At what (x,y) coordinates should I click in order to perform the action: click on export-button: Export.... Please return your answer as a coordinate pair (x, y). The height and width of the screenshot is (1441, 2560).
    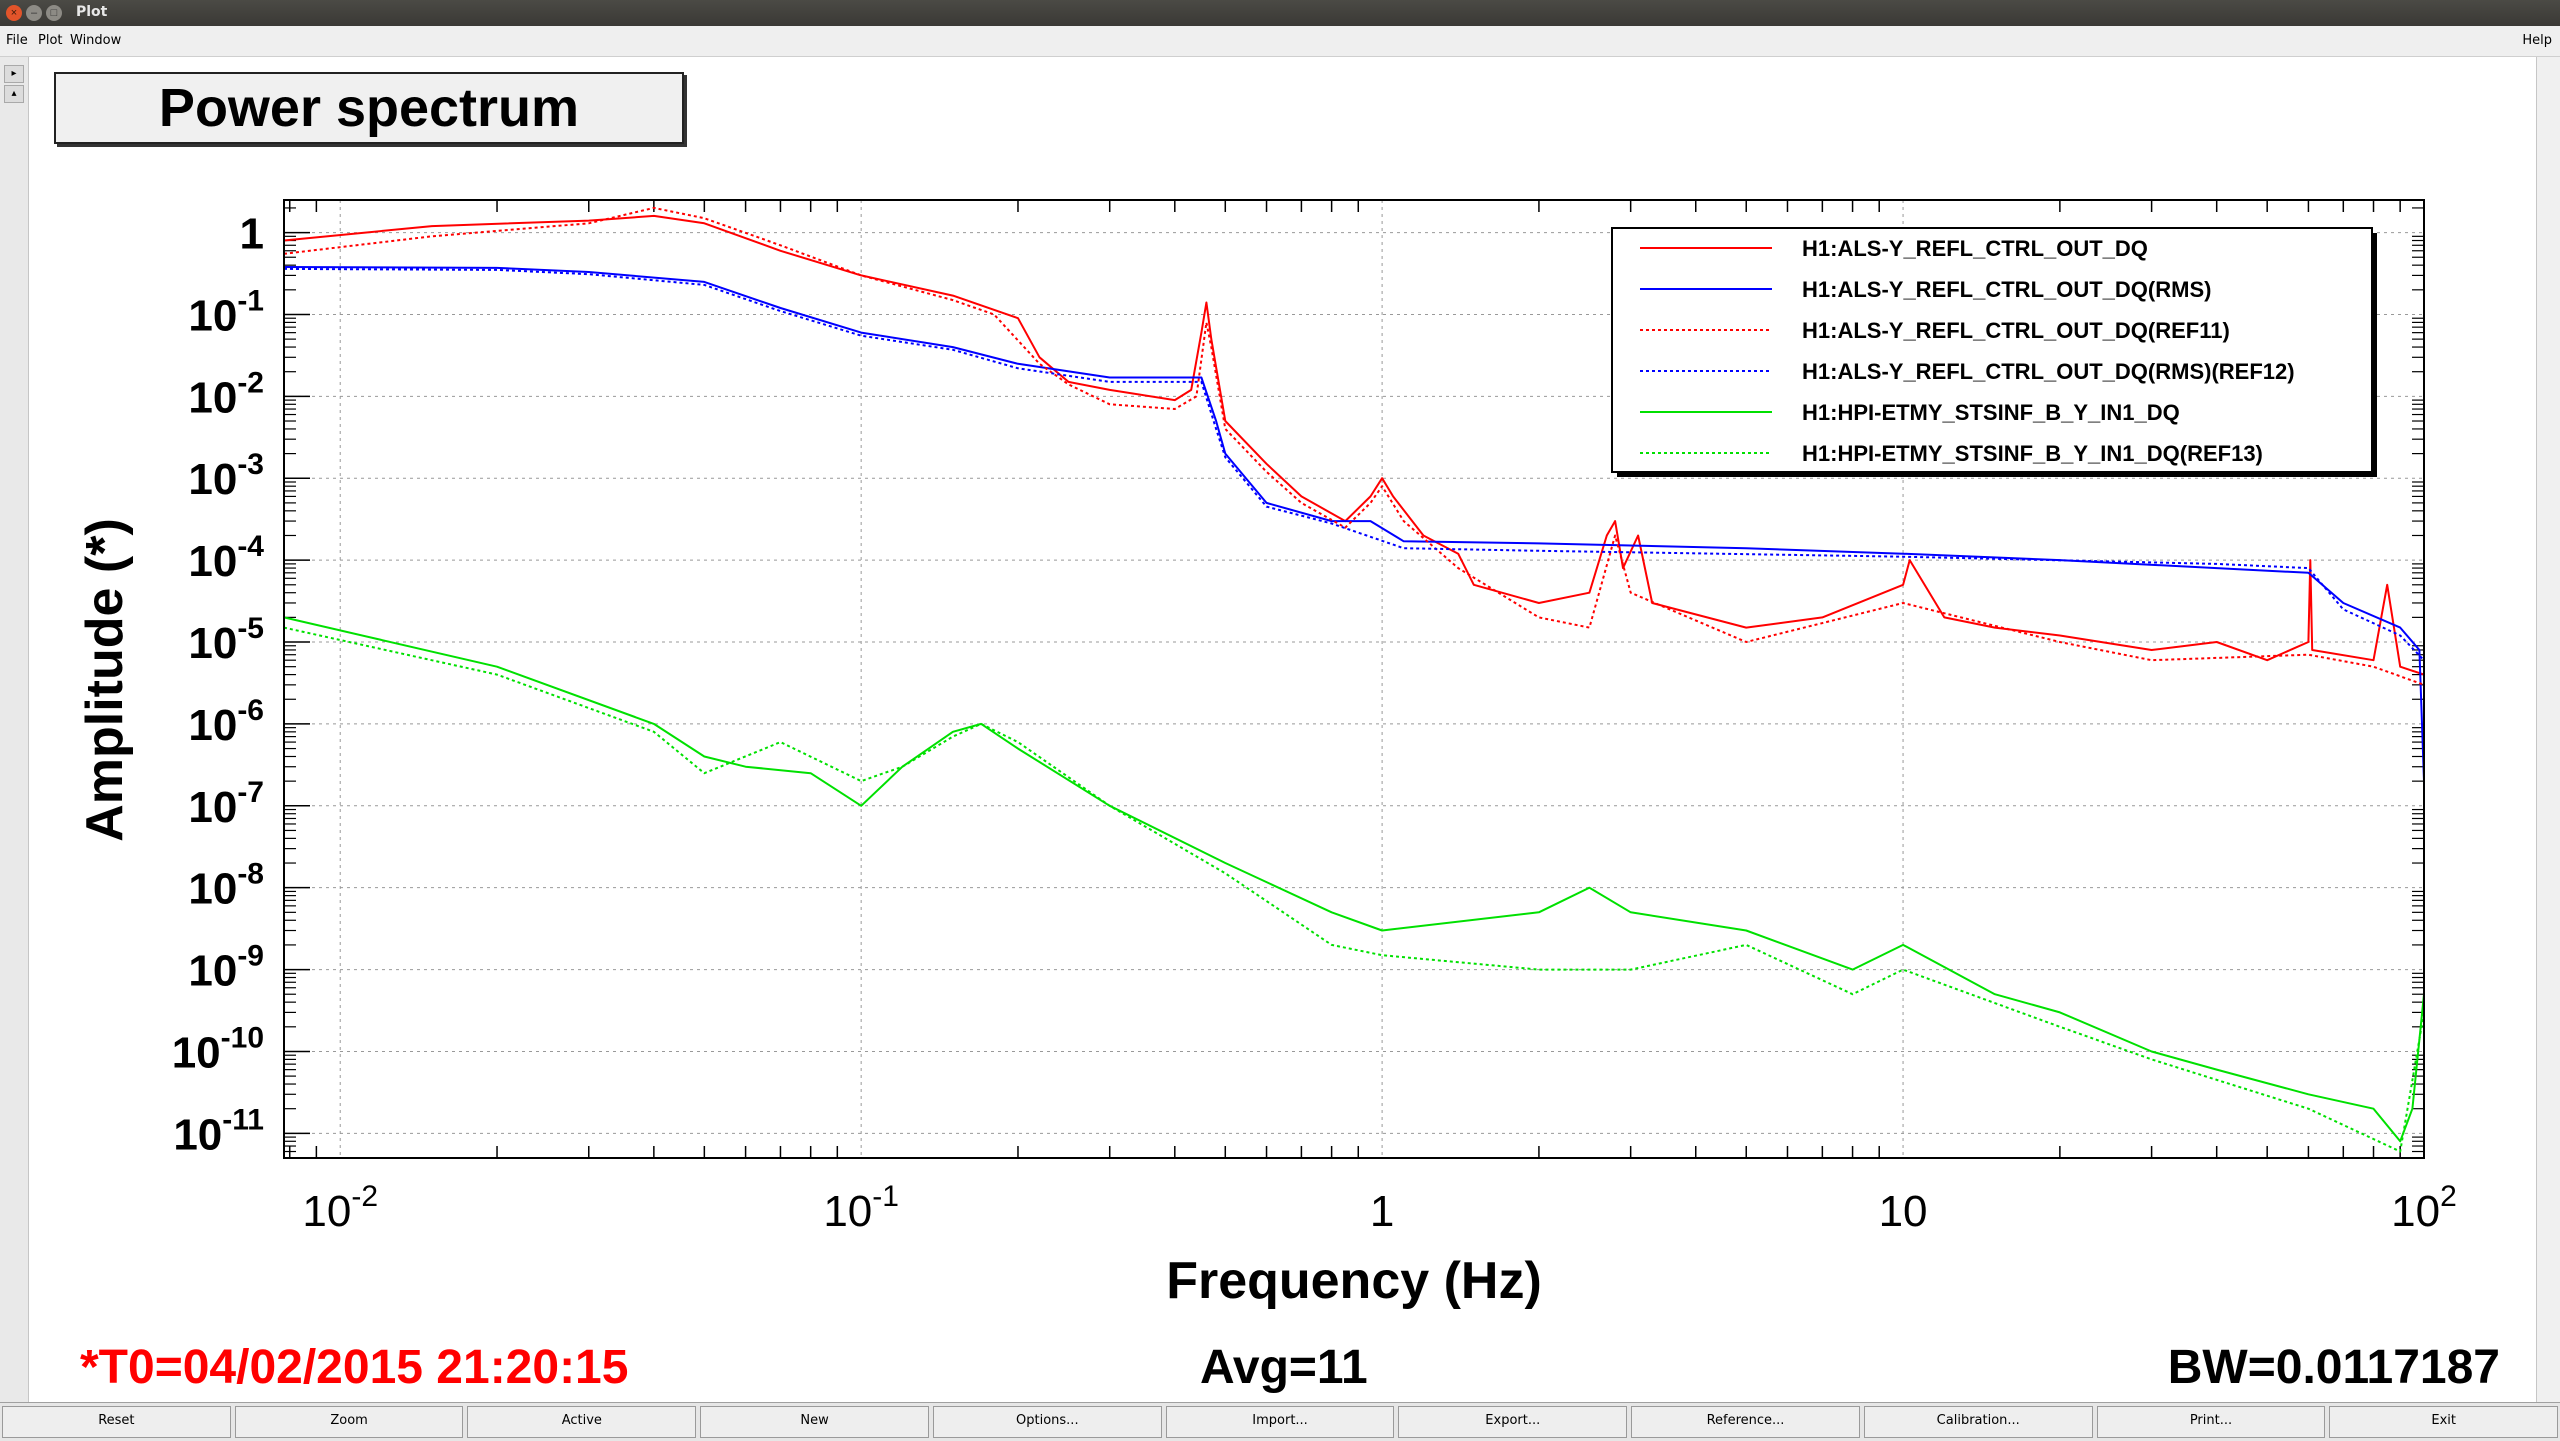
    Looking at the image, I should click on (1513, 1422).